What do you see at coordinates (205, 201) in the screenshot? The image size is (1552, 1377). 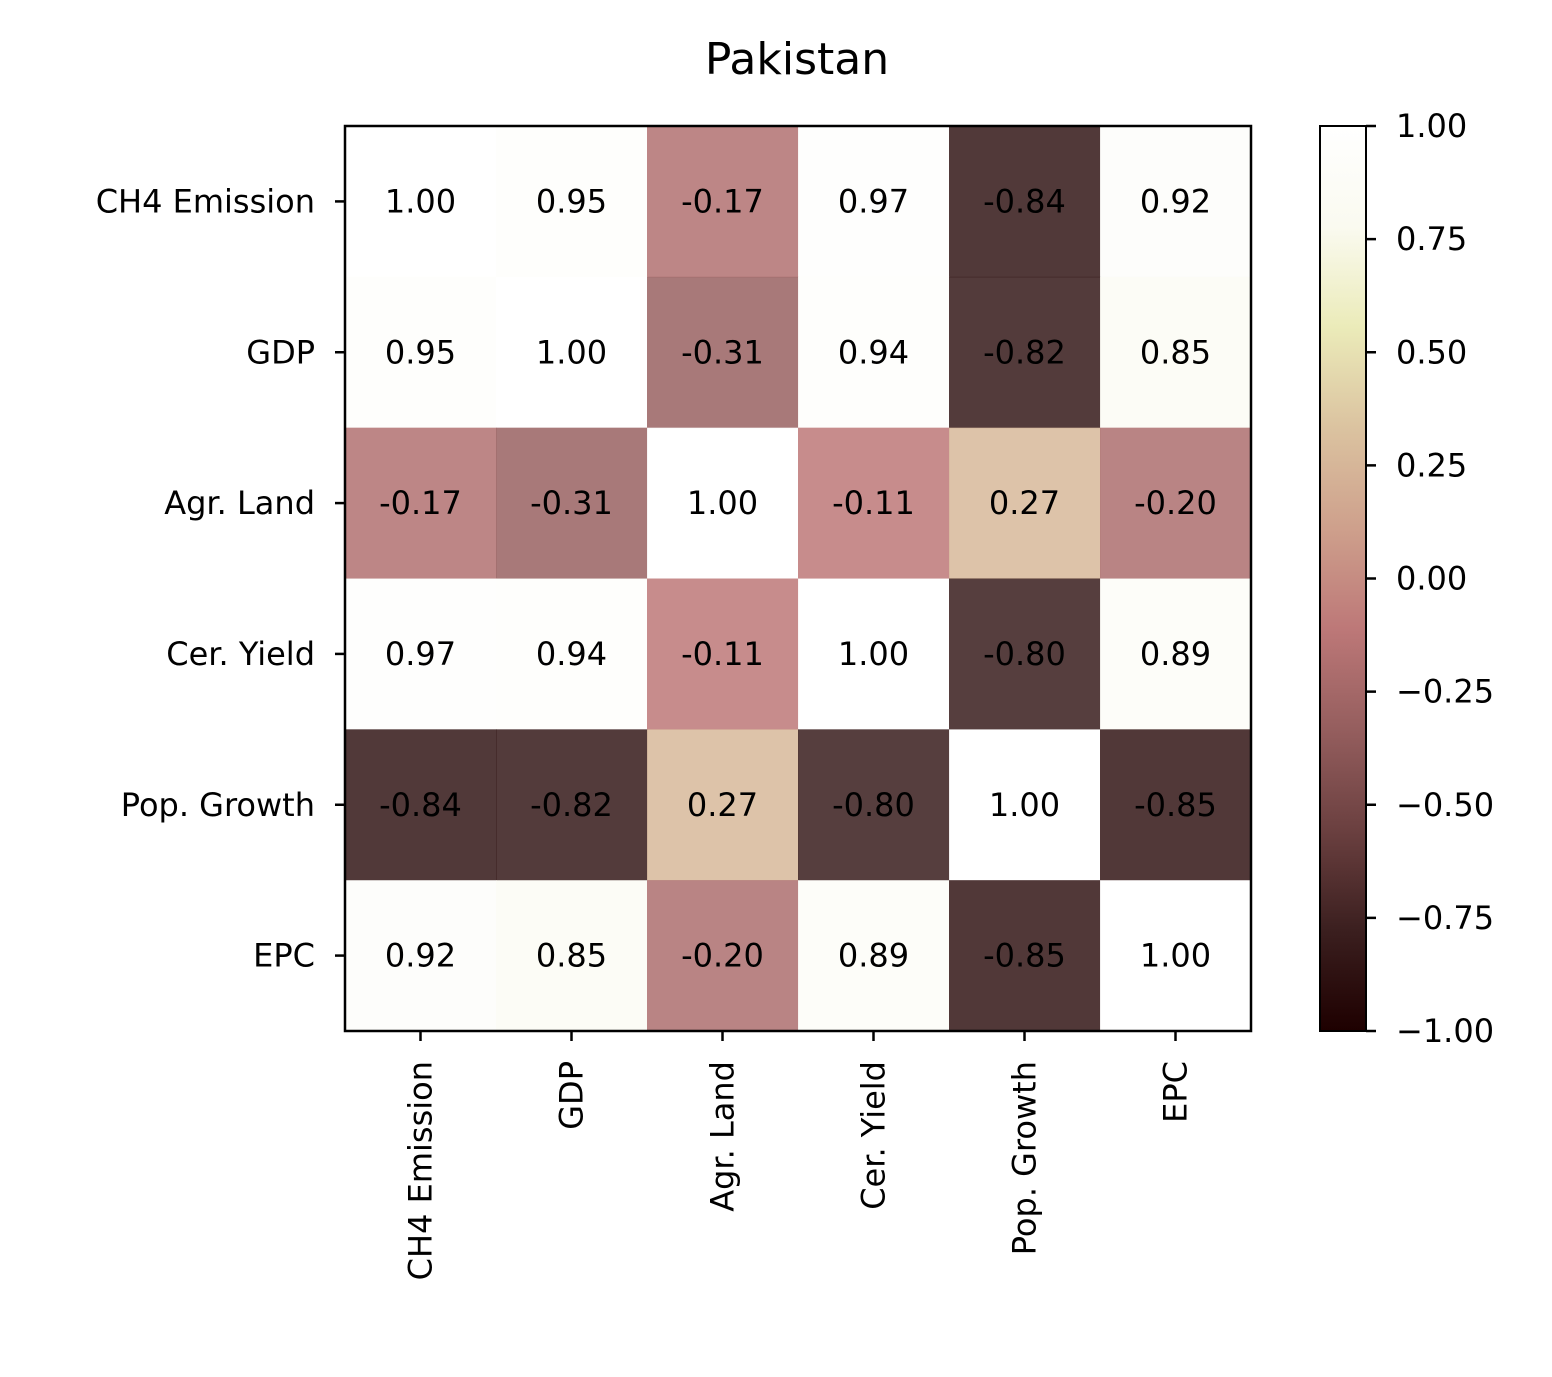 I see `y-tick-label: CH4 Emission` at bounding box center [205, 201].